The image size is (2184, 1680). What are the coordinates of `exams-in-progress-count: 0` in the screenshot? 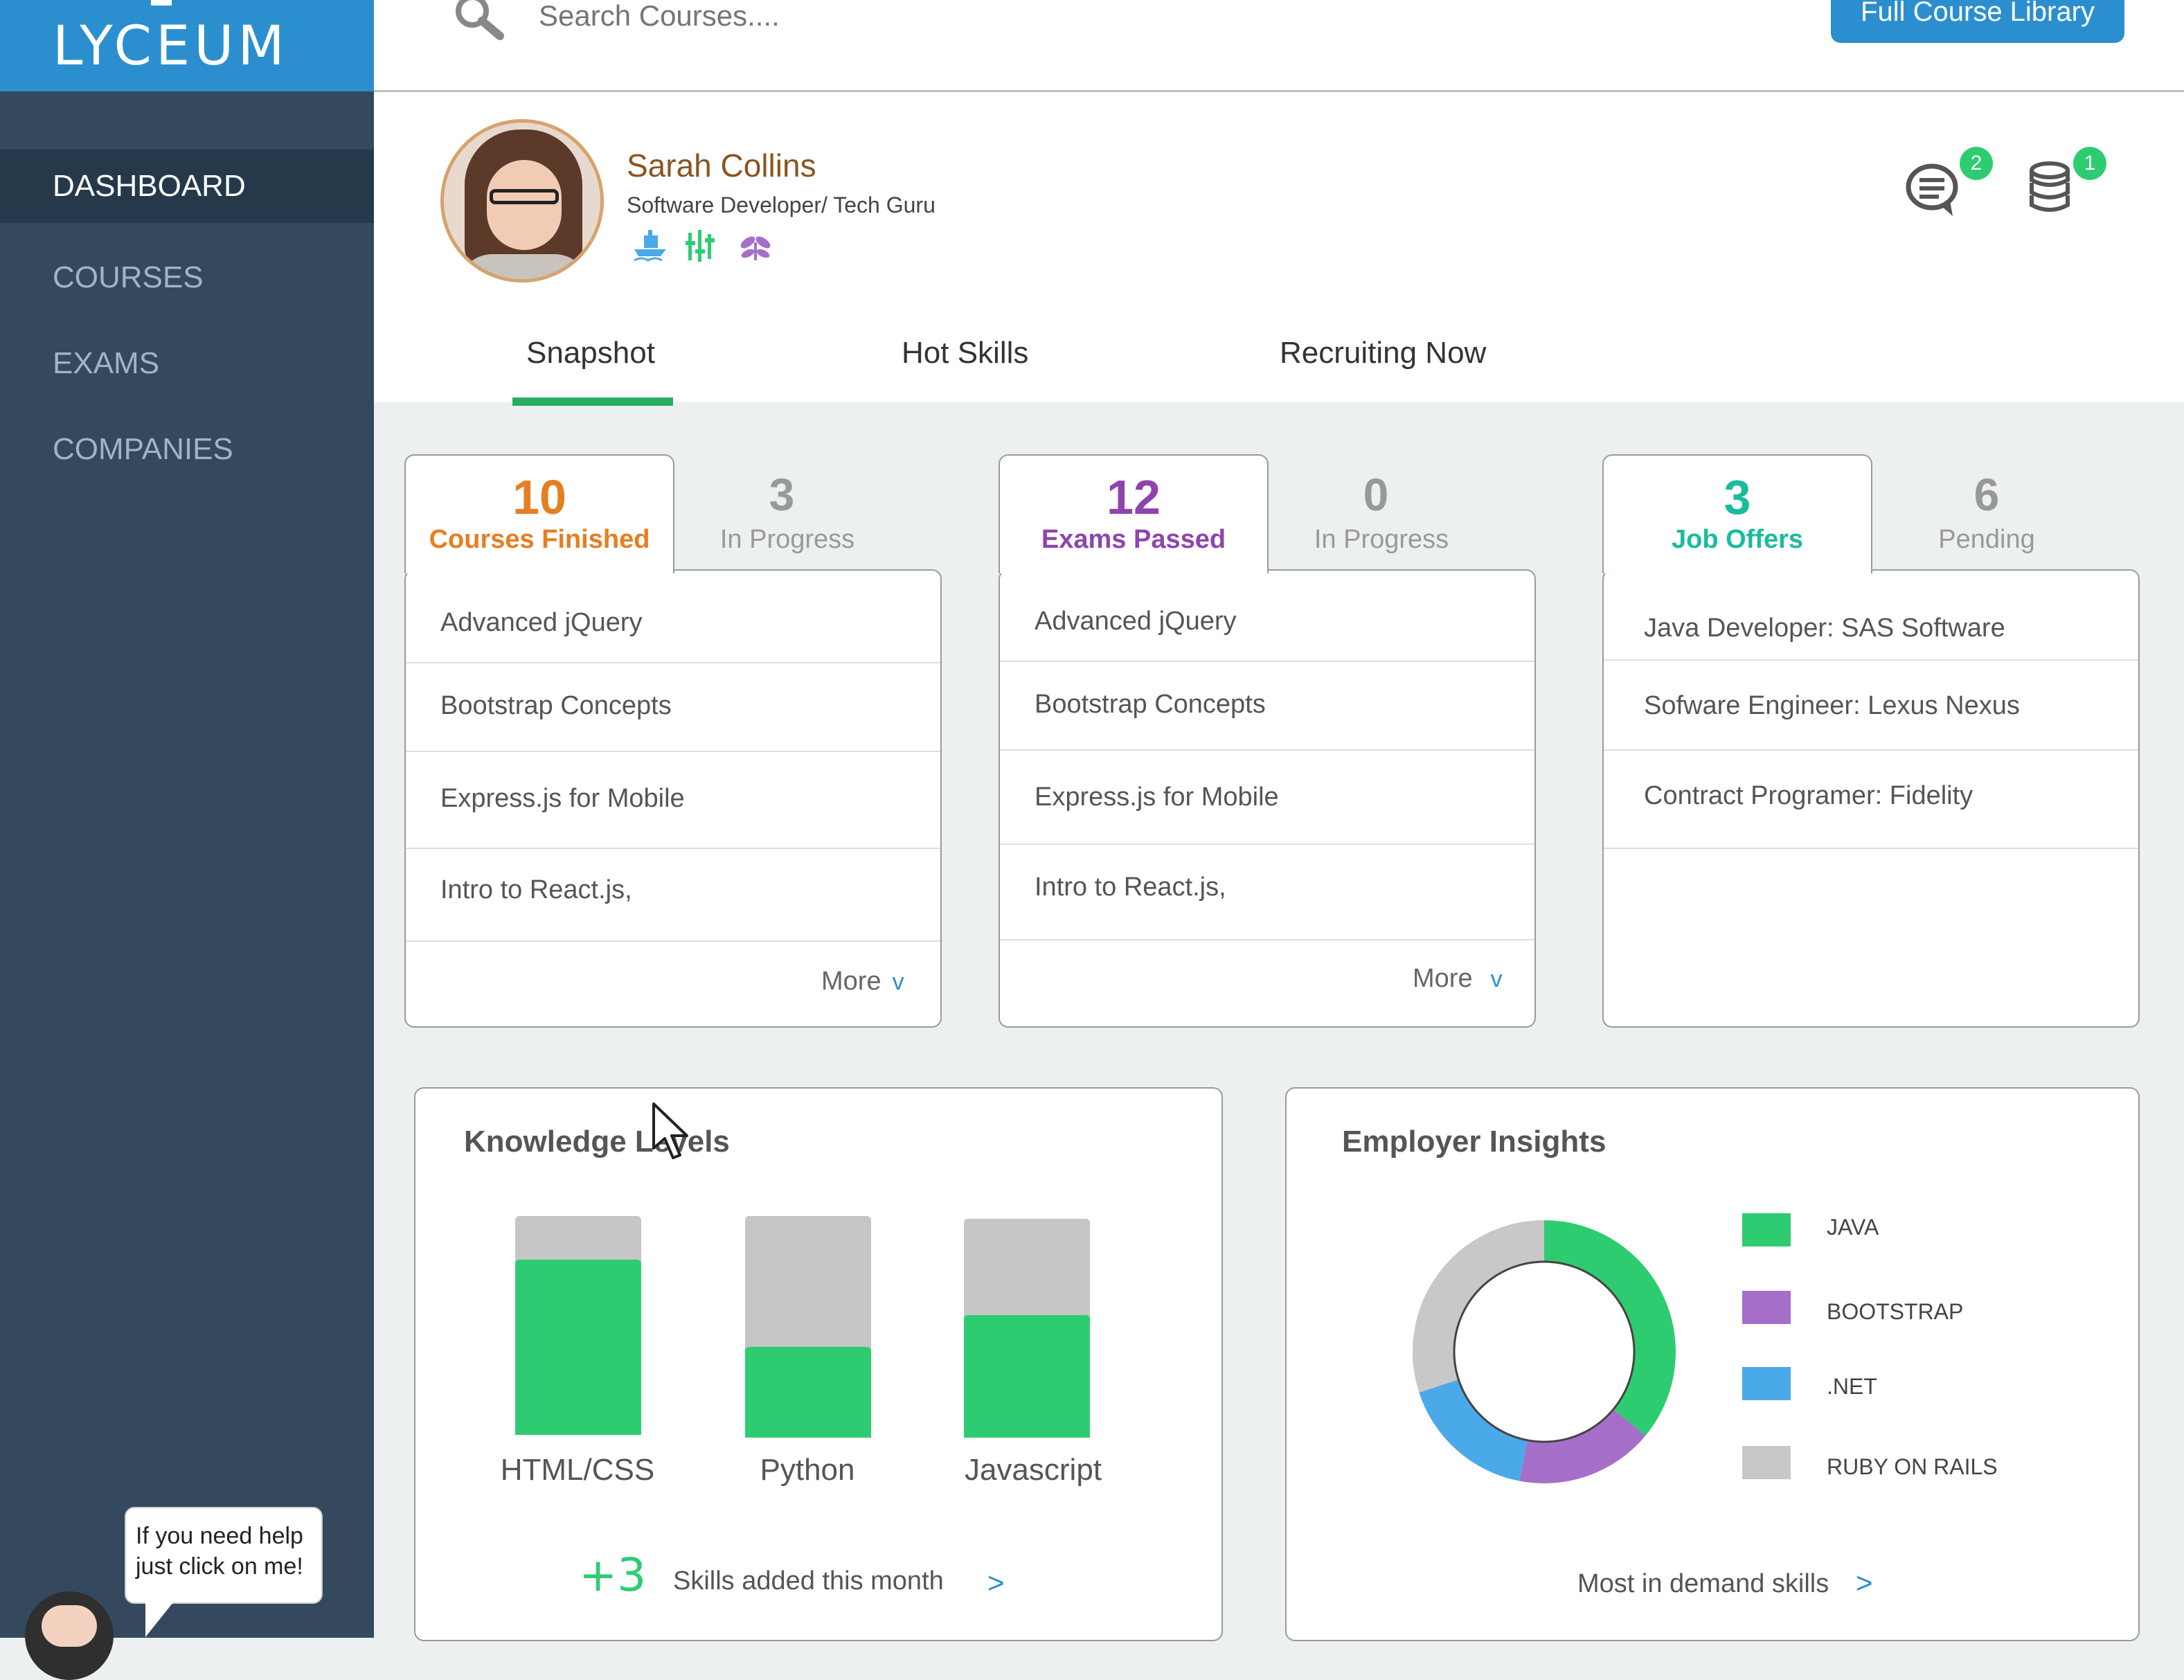 It's located at (1376, 494).